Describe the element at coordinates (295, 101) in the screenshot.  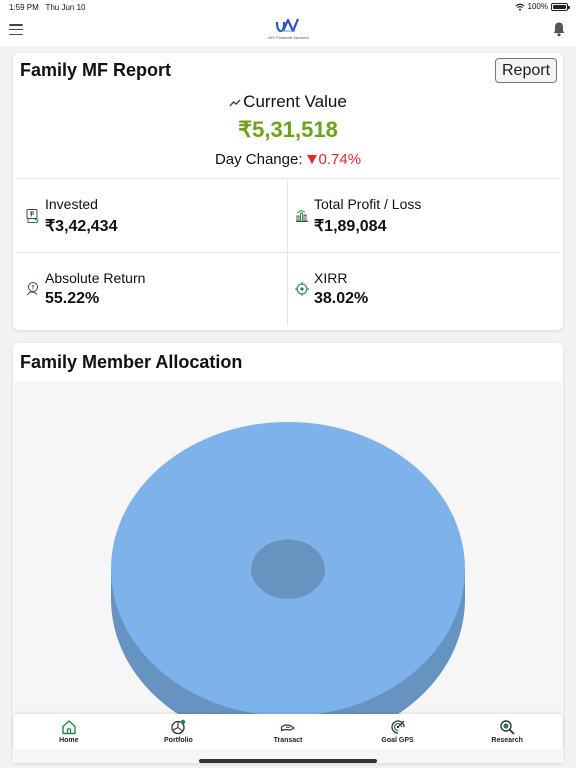
I see `current-value-label: Current Value` at that location.